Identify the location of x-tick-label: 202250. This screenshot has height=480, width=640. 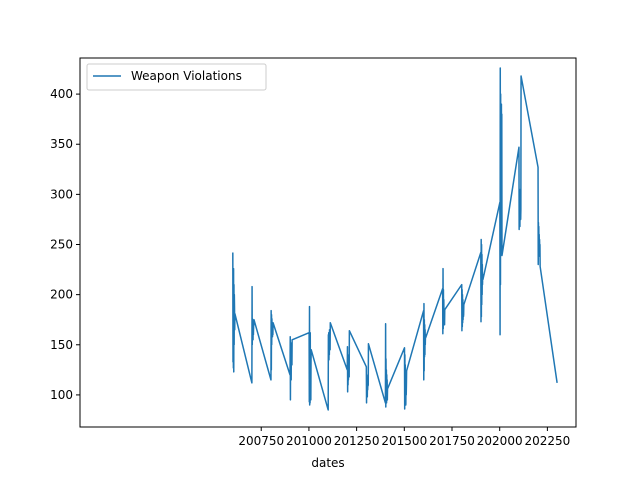
(547, 441).